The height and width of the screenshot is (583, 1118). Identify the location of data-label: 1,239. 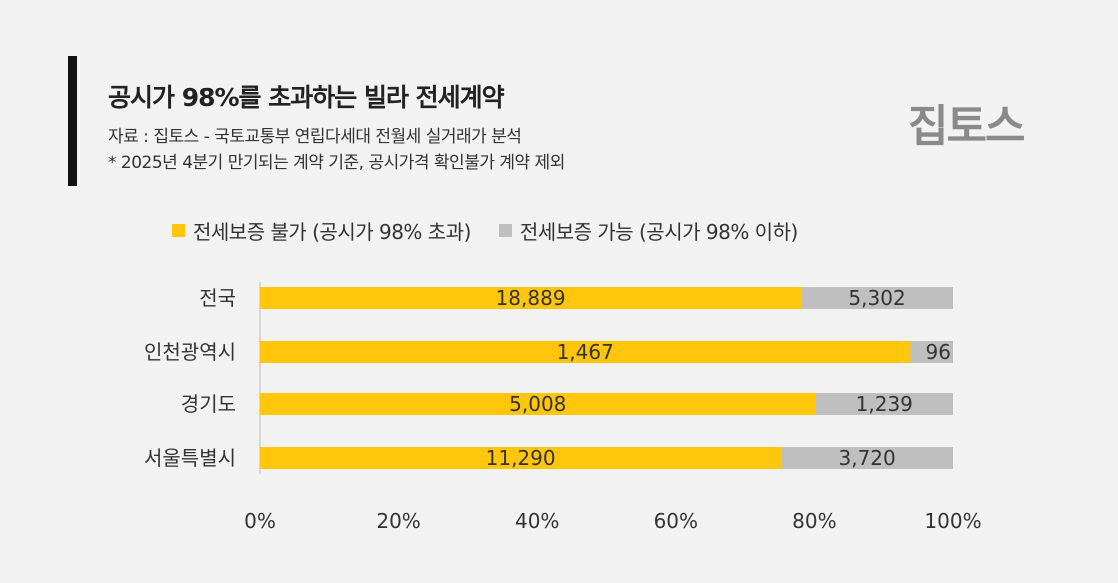
(884, 404).